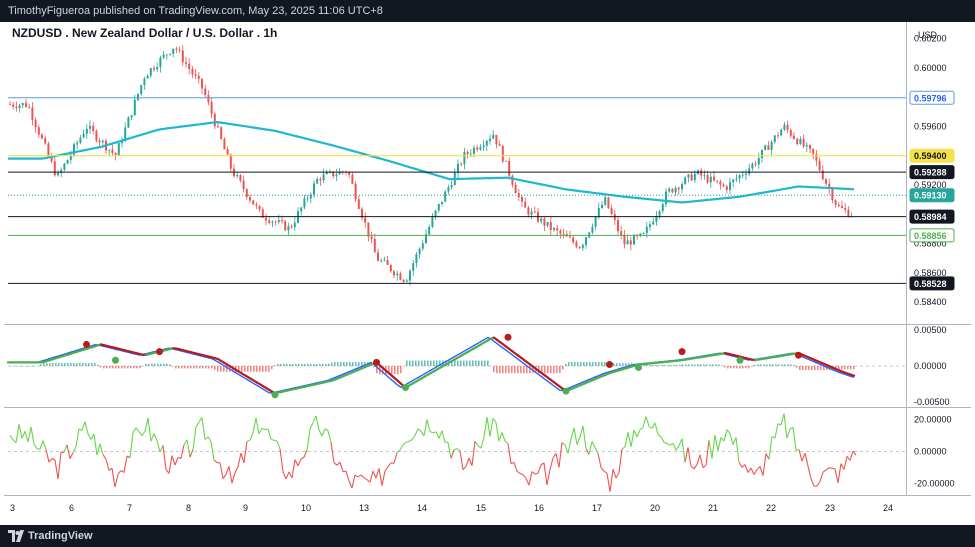 The image size is (975, 547). I want to click on tradingview-logo-icon, so click(16, 536).